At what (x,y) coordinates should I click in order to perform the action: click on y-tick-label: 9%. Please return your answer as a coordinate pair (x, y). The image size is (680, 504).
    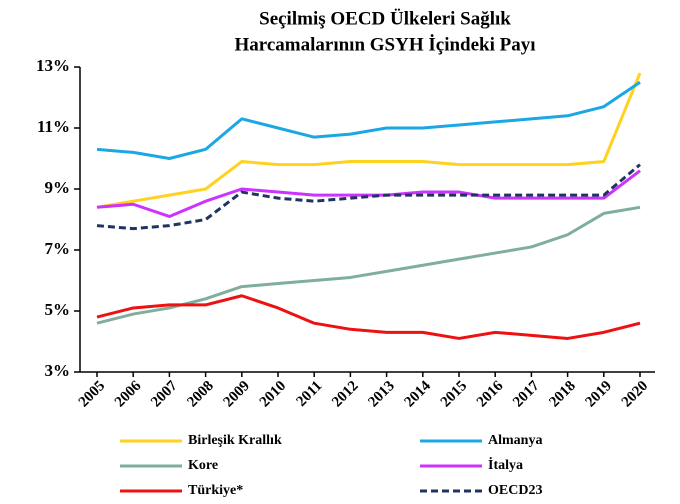
    Looking at the image, I should click on (58, 187).